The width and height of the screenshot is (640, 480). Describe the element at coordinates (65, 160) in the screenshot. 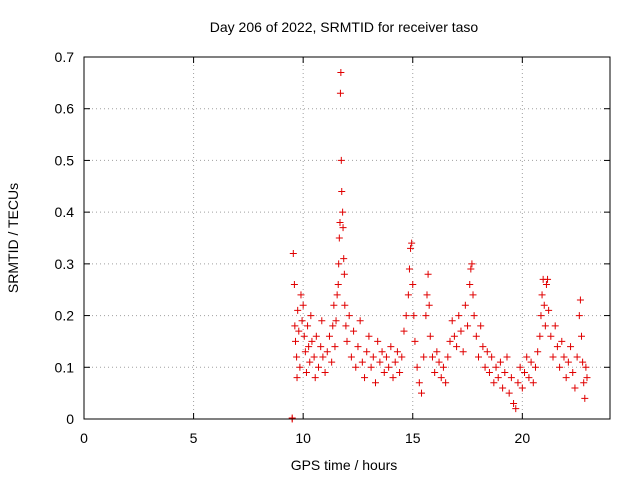

I see `y-tick-label: 0.5` at that location.